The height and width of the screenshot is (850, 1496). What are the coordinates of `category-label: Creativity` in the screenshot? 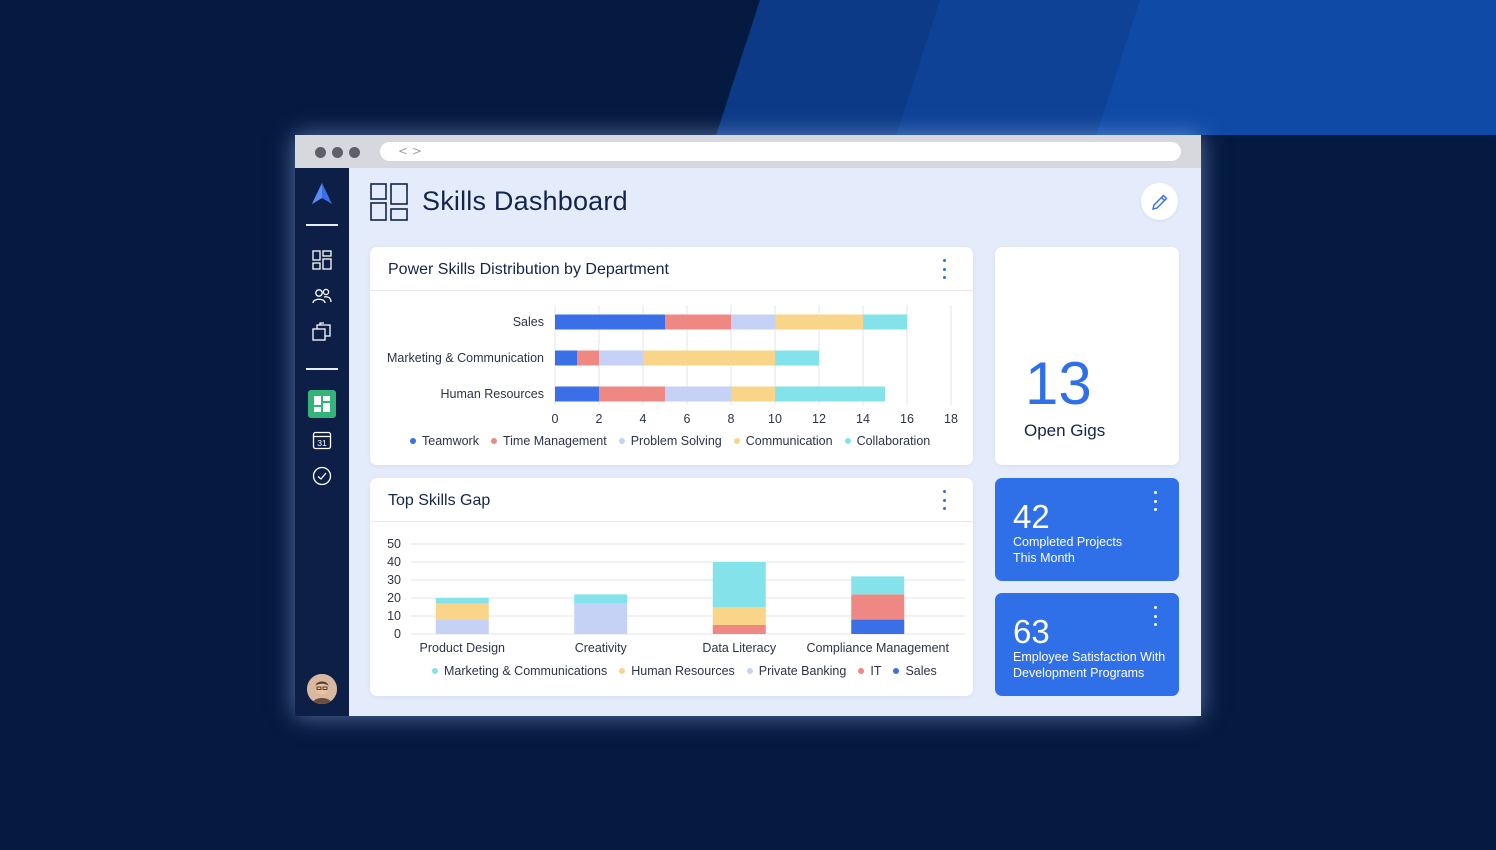 It's located at (601, 648).